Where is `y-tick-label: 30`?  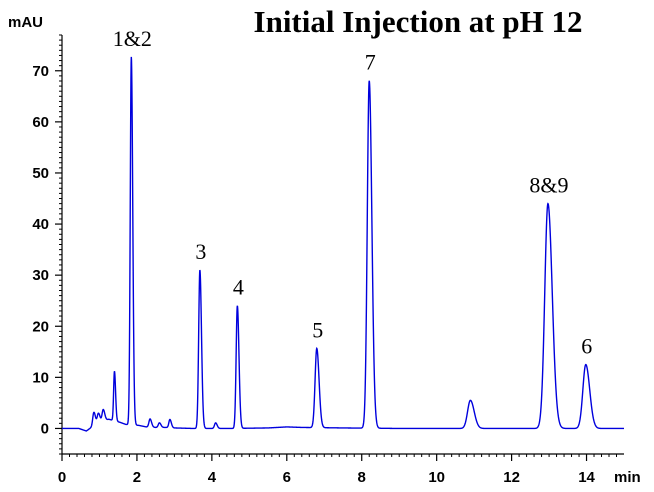 y-tick-label: 30 is located at coordinates (40, 275).